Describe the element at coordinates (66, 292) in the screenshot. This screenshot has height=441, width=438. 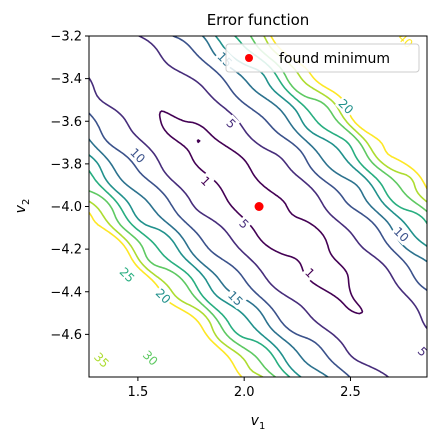
I see `y-tick-label: −4.4` at that location.